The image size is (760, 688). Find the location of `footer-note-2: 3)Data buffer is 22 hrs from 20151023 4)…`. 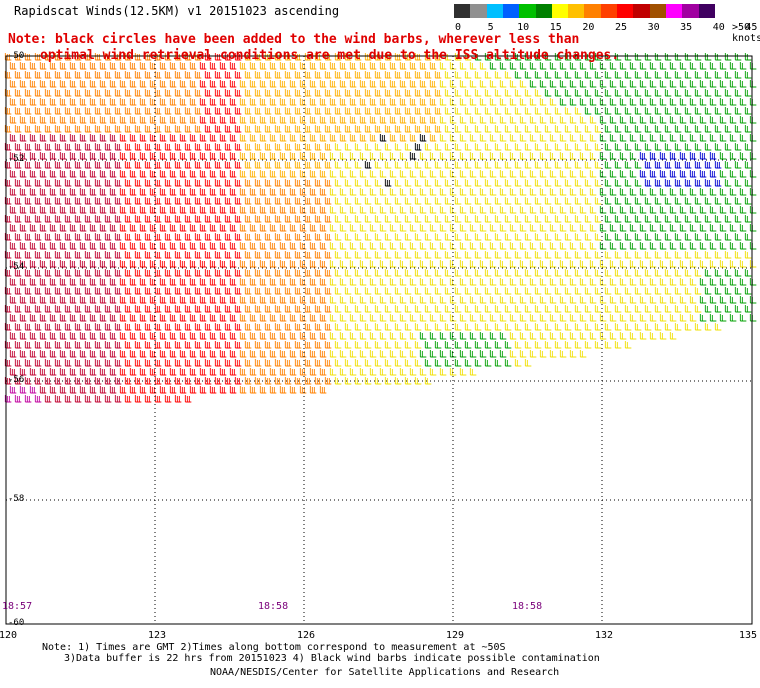

footer-note-2: 3)Data buffer is 22 hrs from 20151023 4)… is located at coordinates (332, 658).